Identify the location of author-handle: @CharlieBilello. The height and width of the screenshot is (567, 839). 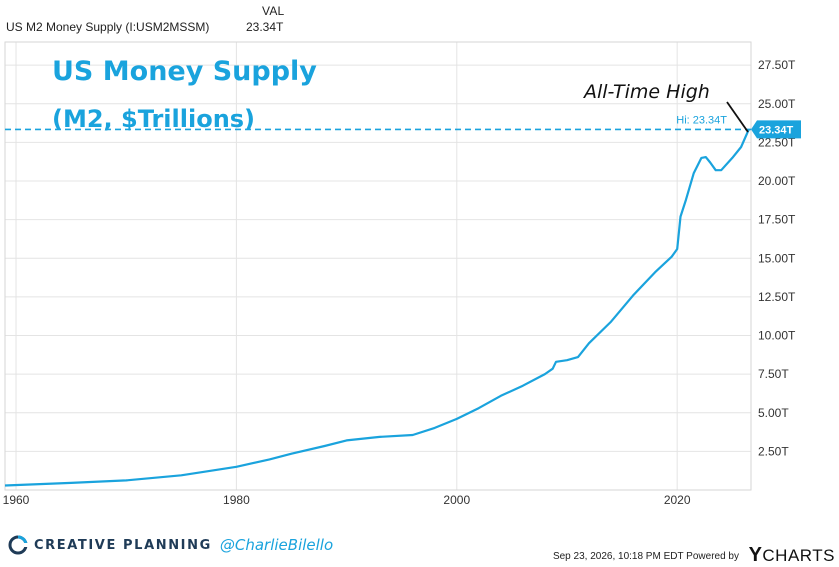
(276, 545).